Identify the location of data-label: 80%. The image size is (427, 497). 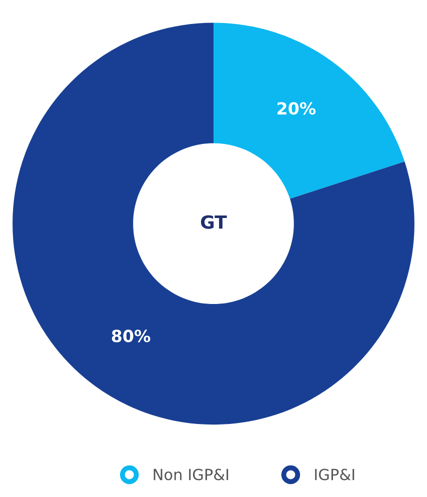
(131, 336).